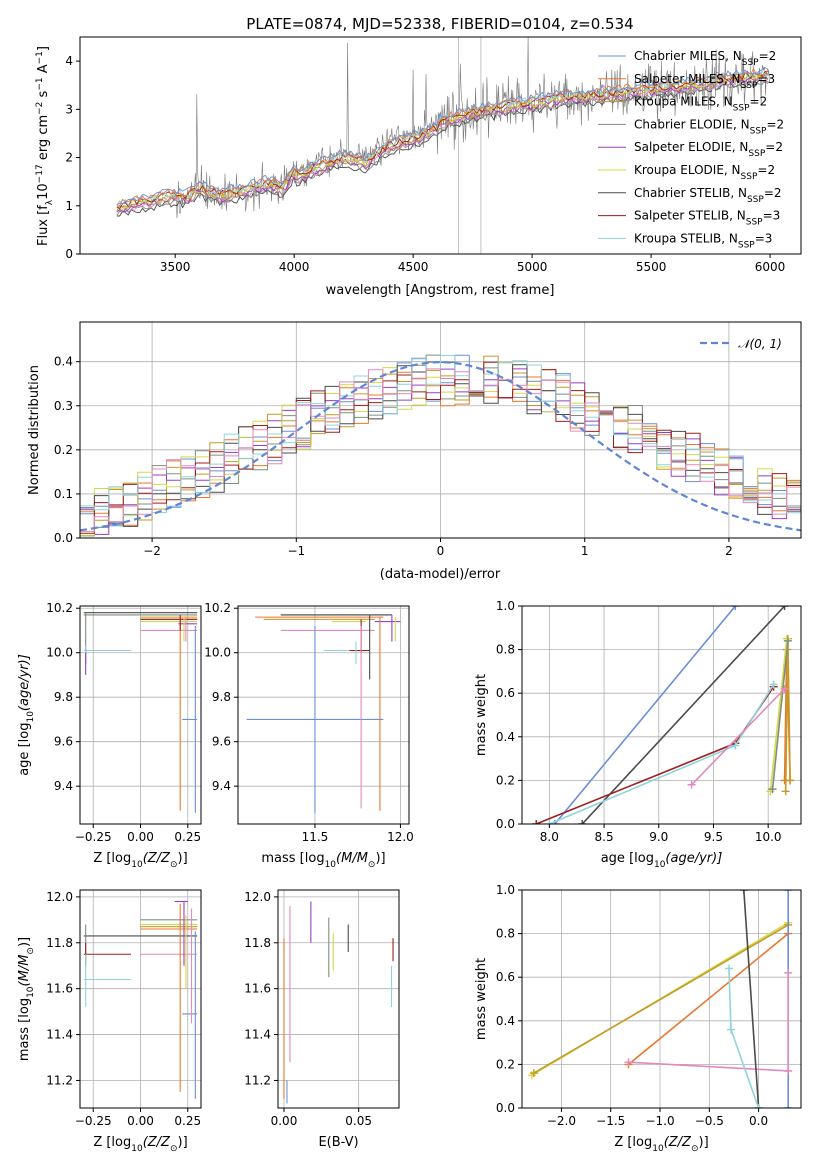  I want to click on y-tick-label: 2, so click(69, 158).